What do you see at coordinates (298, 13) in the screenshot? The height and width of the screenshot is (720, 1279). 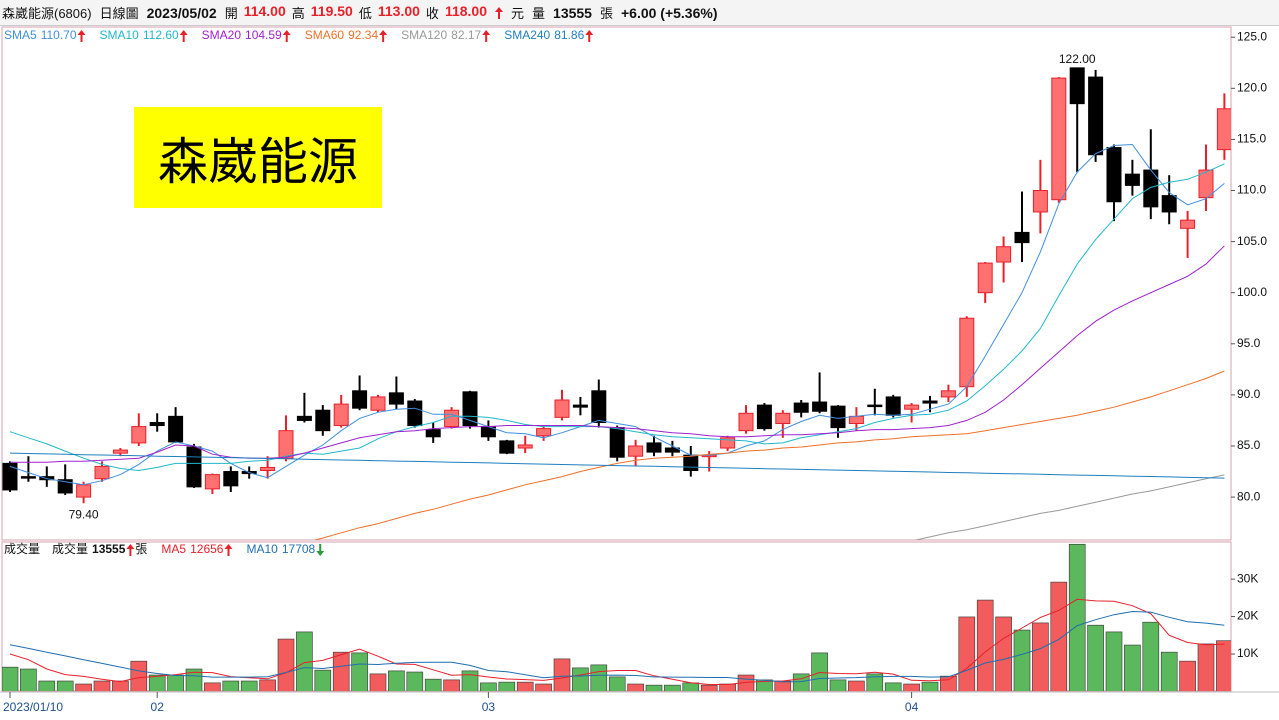 I see `field-label: 高` at bounding box center [298, 13].